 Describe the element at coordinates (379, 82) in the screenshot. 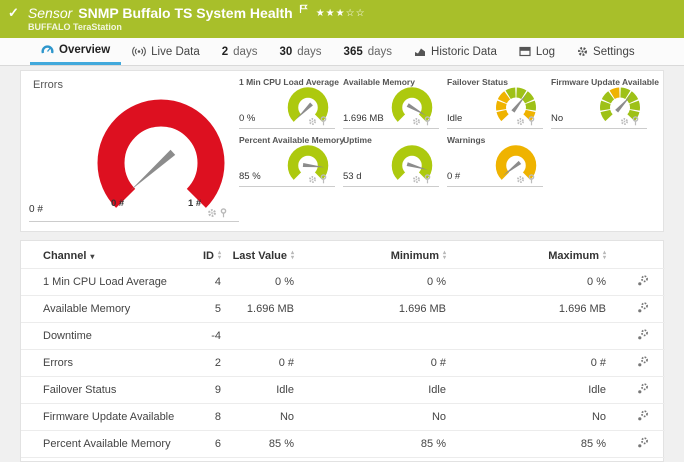

I see `gauge-label: Available Memory` at that location.